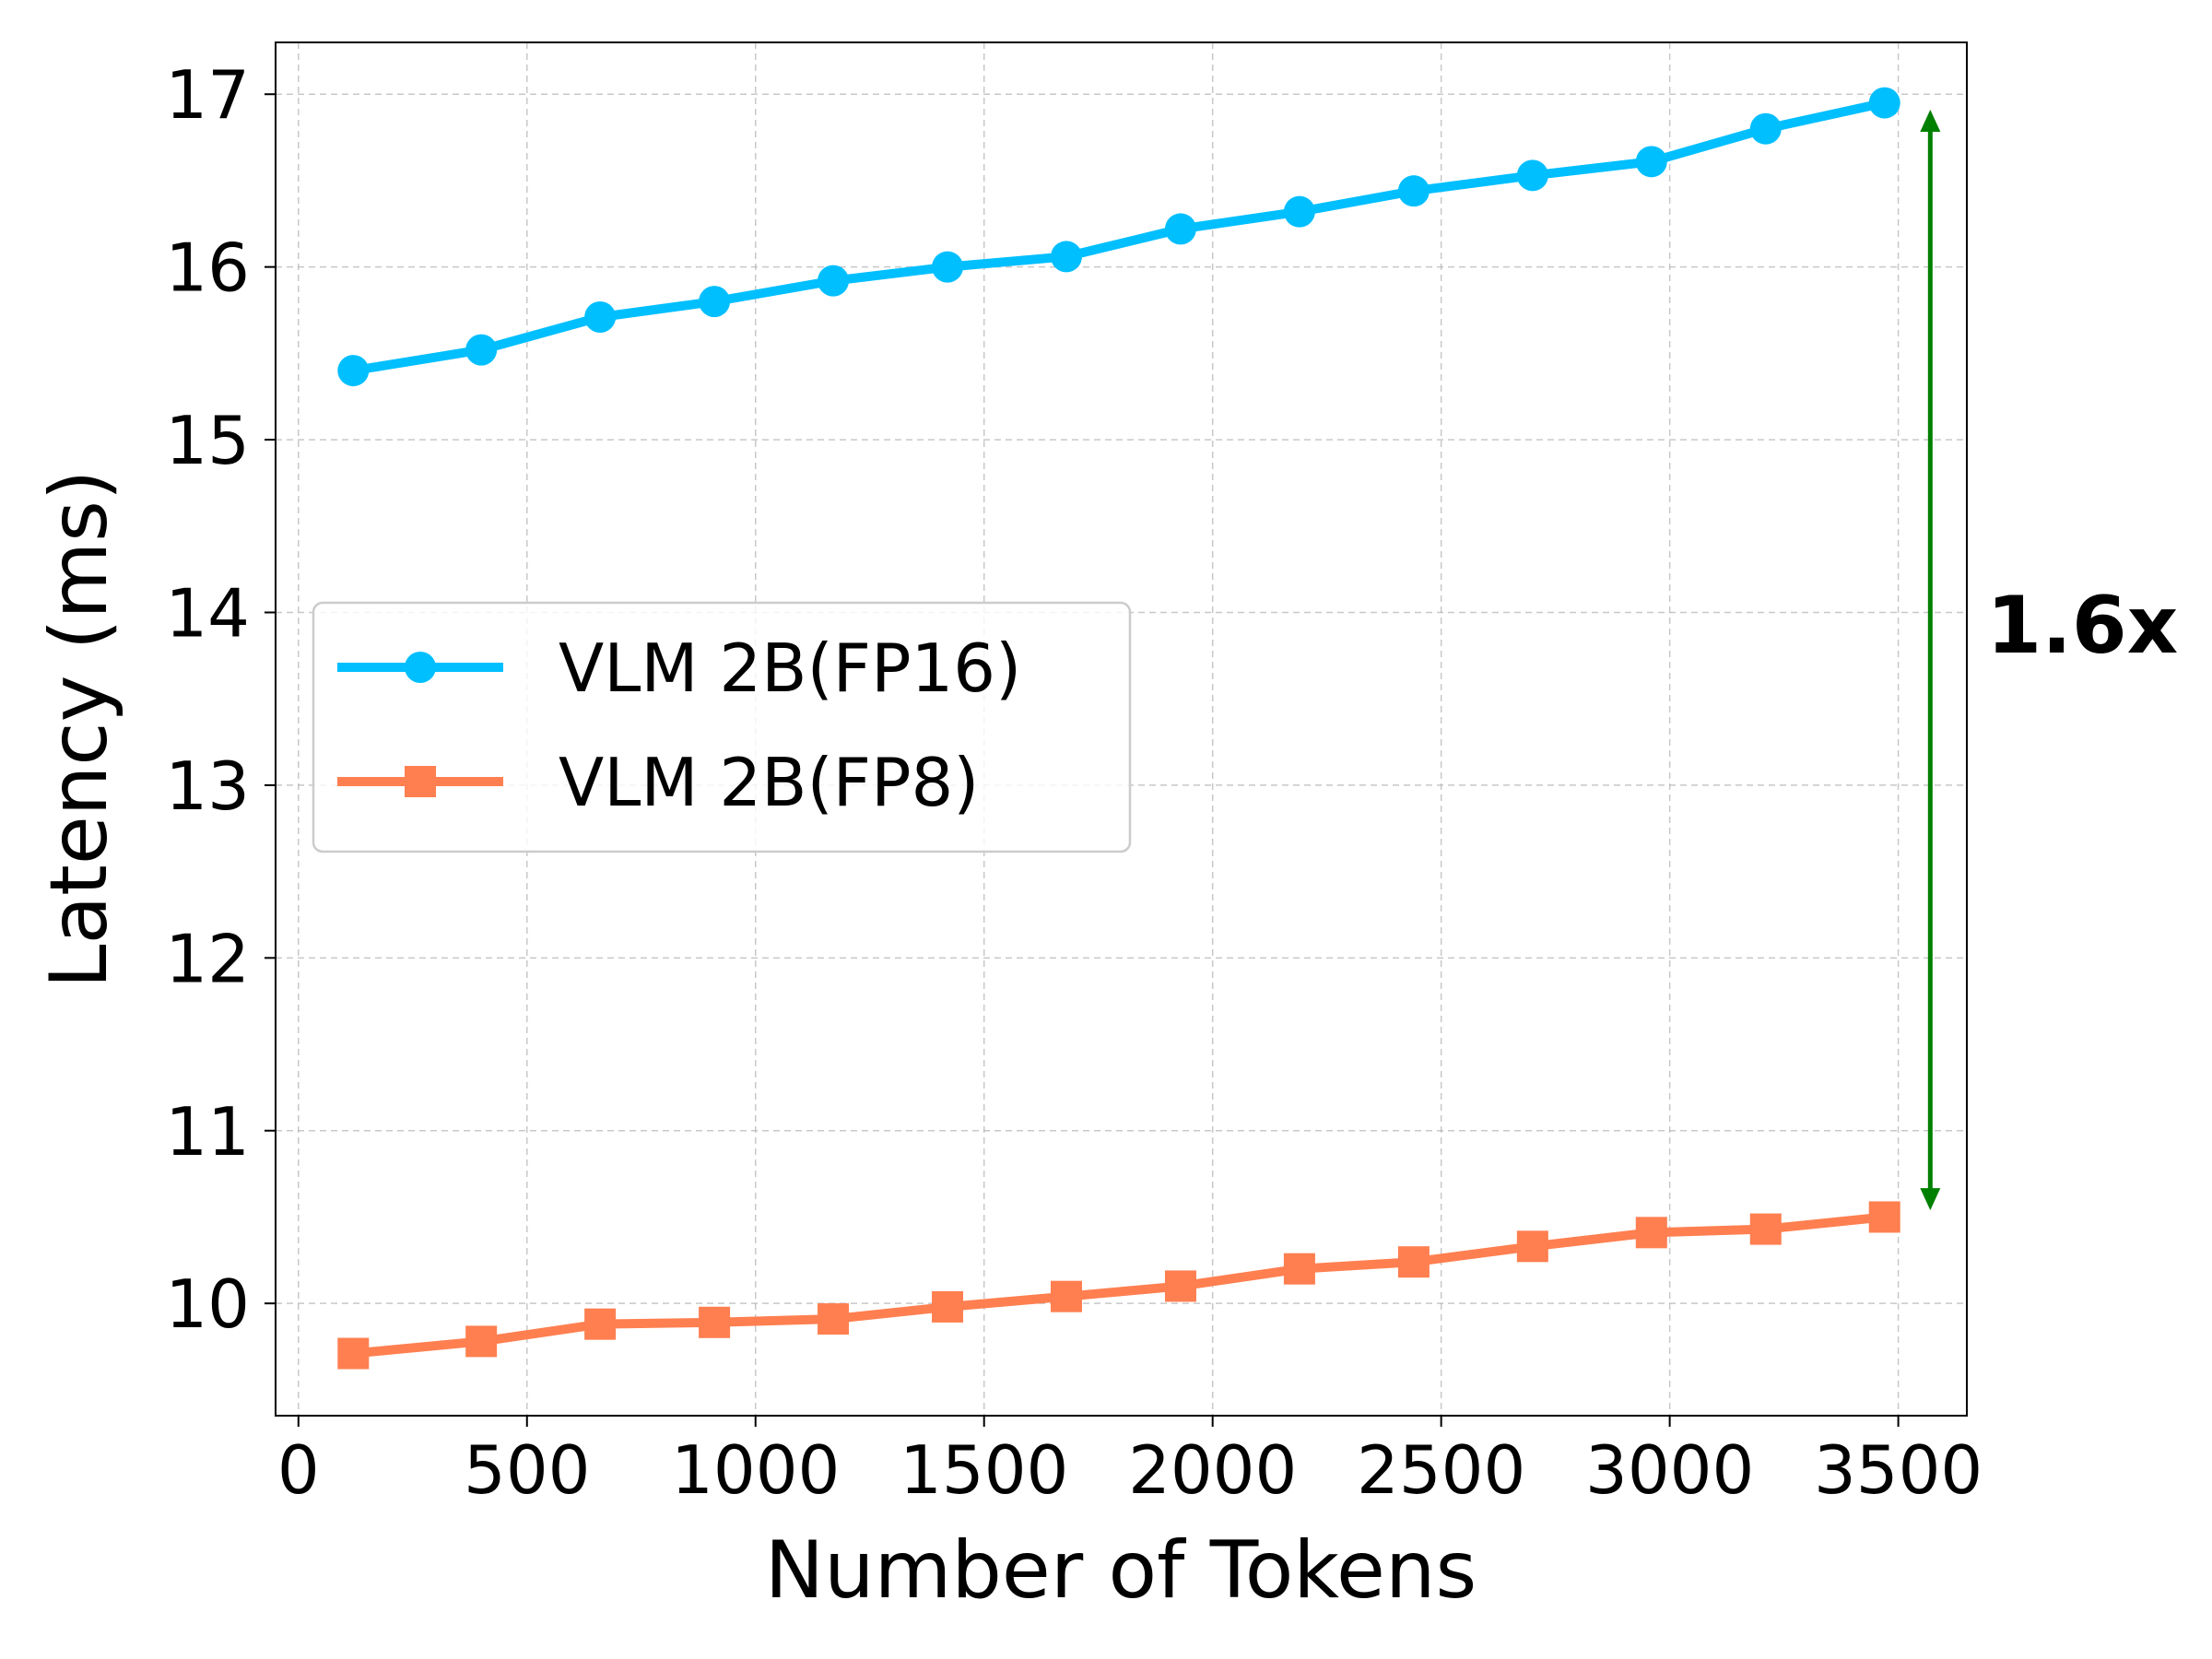  What do you see at coordinates (984, 1470) in the screenshot?
I see `x-tick-label: 1500` at bounding box center [984, 1470].